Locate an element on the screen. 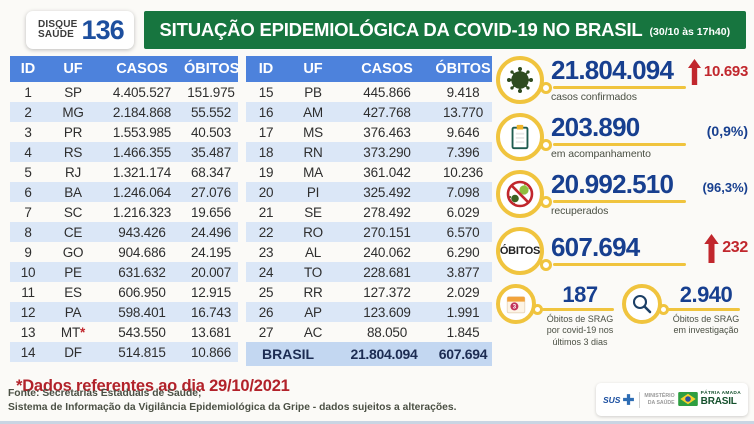 This screenshot has height=424, width=754. cell-obitos: 9.646 is located at coordinates (463, 132).